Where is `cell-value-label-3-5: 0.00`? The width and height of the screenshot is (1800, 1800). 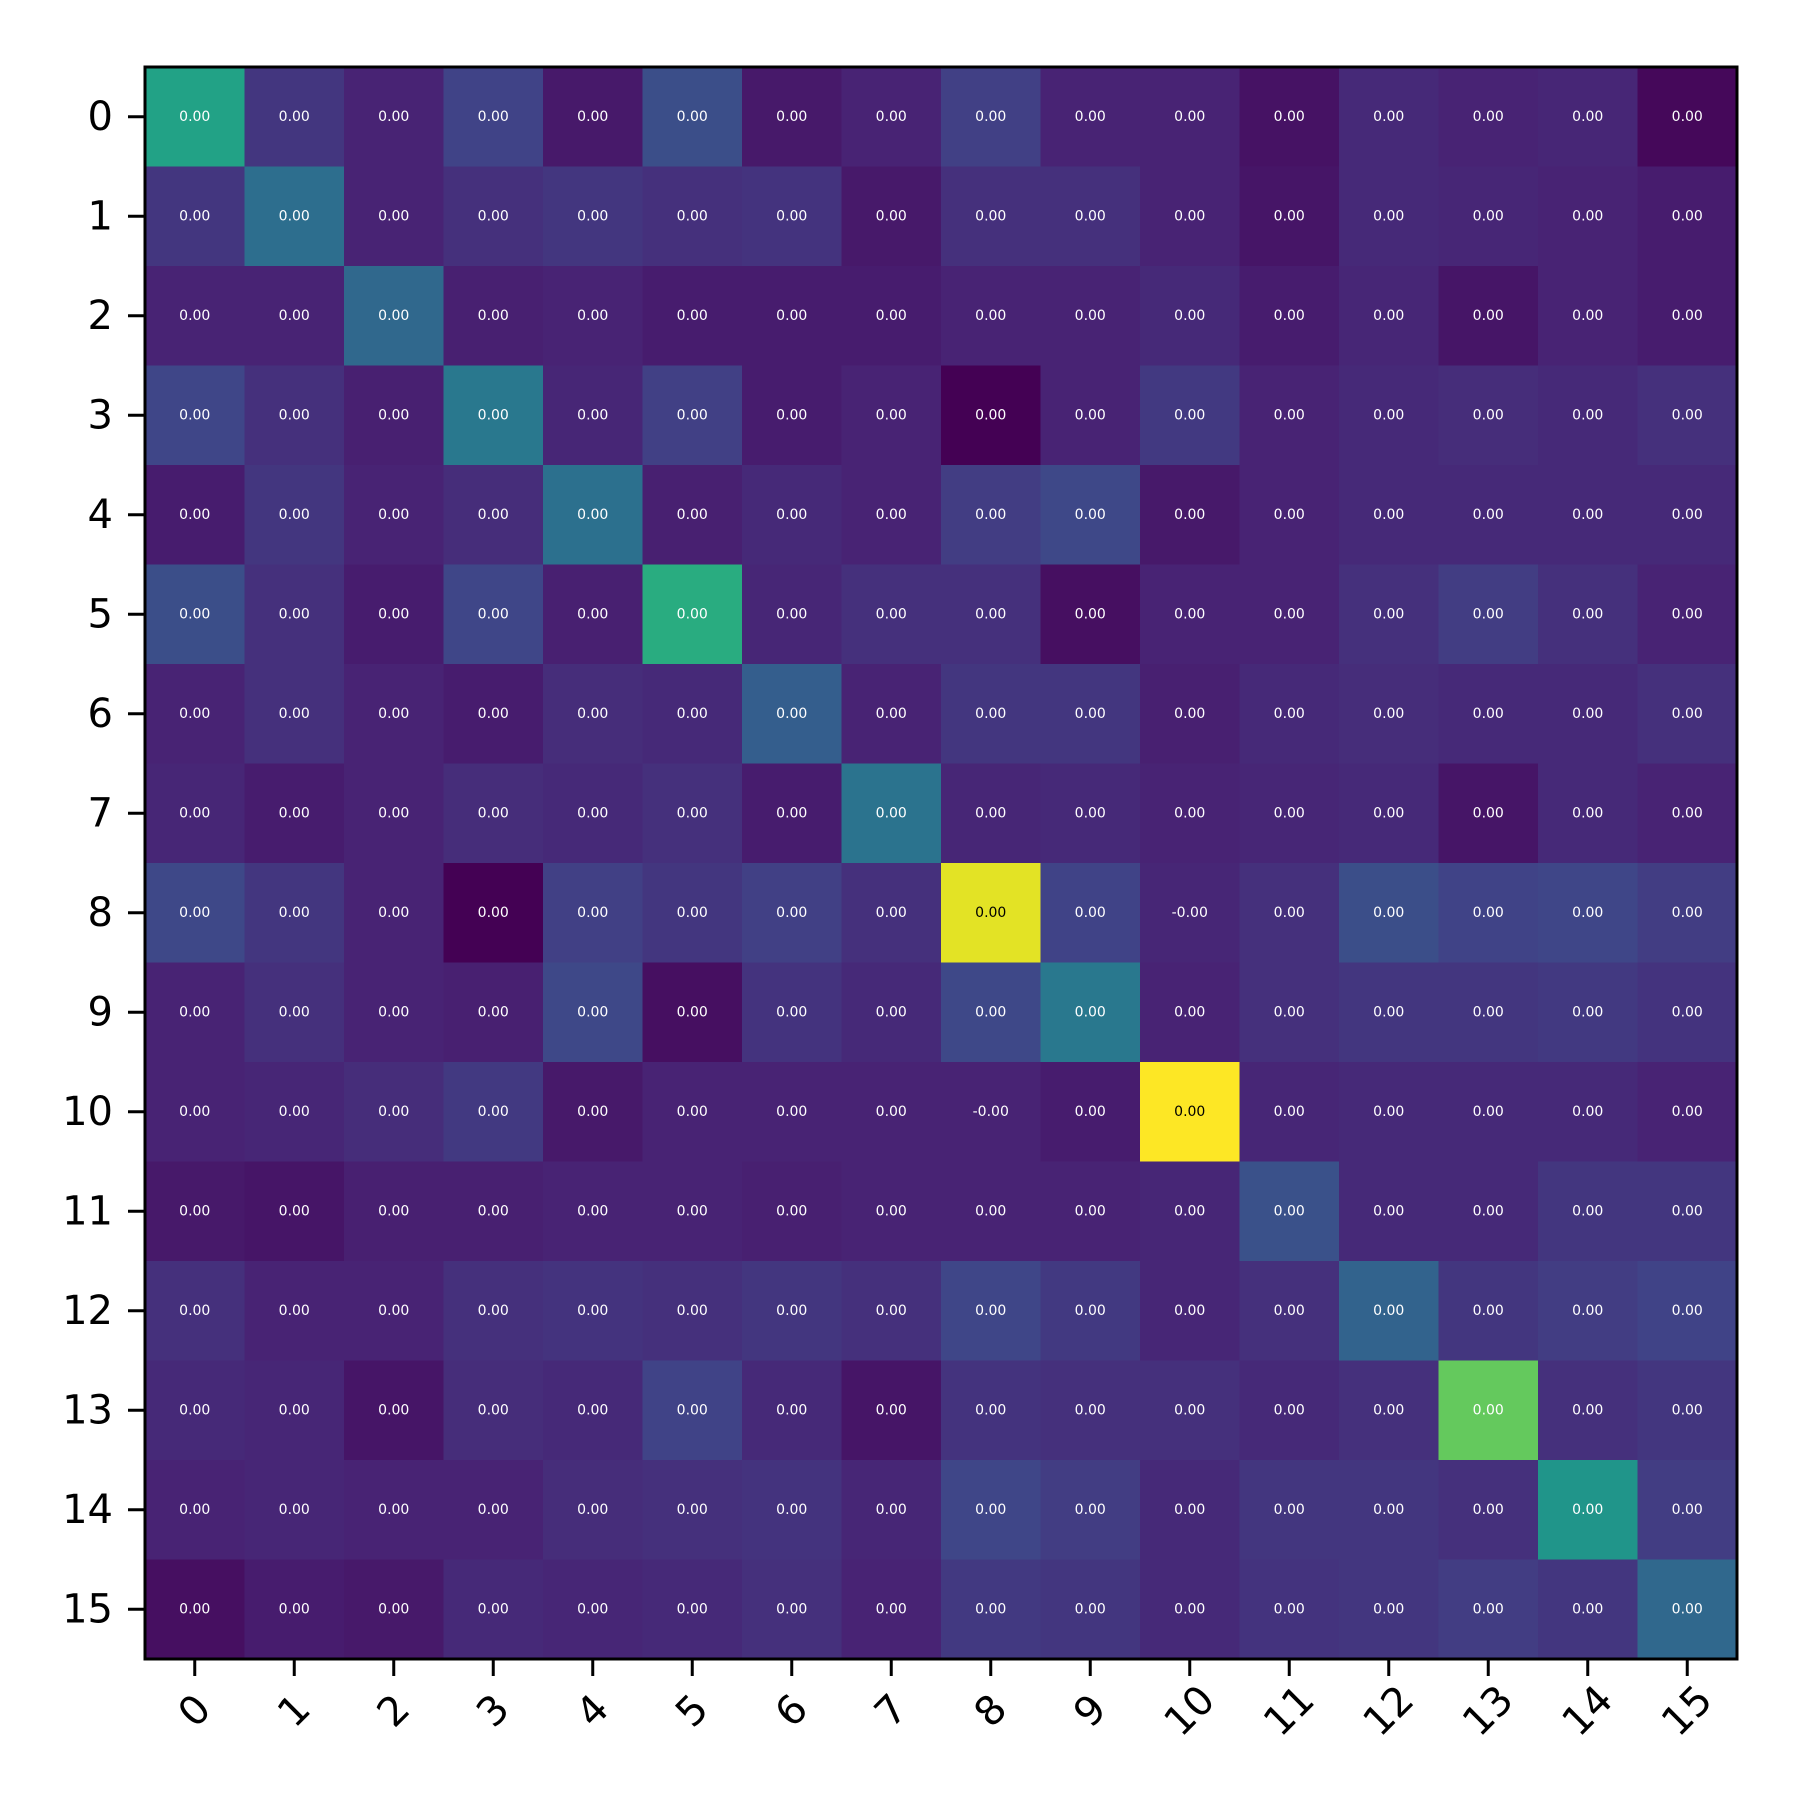 cell-value-label-3-5: 0.00 is located at coordinates (692, 415).